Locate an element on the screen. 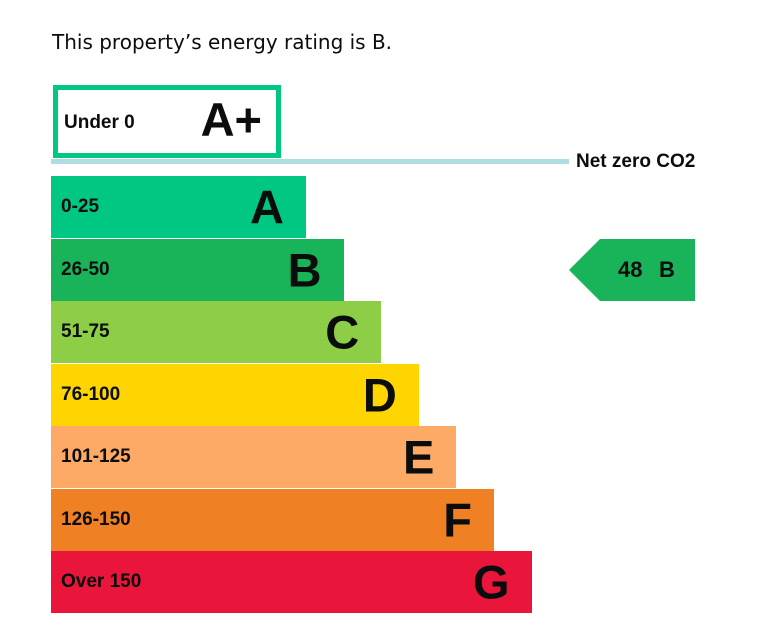 This screenshot has width=759, height=635. band-range: 51-75 is located at coordinates (85, 331).